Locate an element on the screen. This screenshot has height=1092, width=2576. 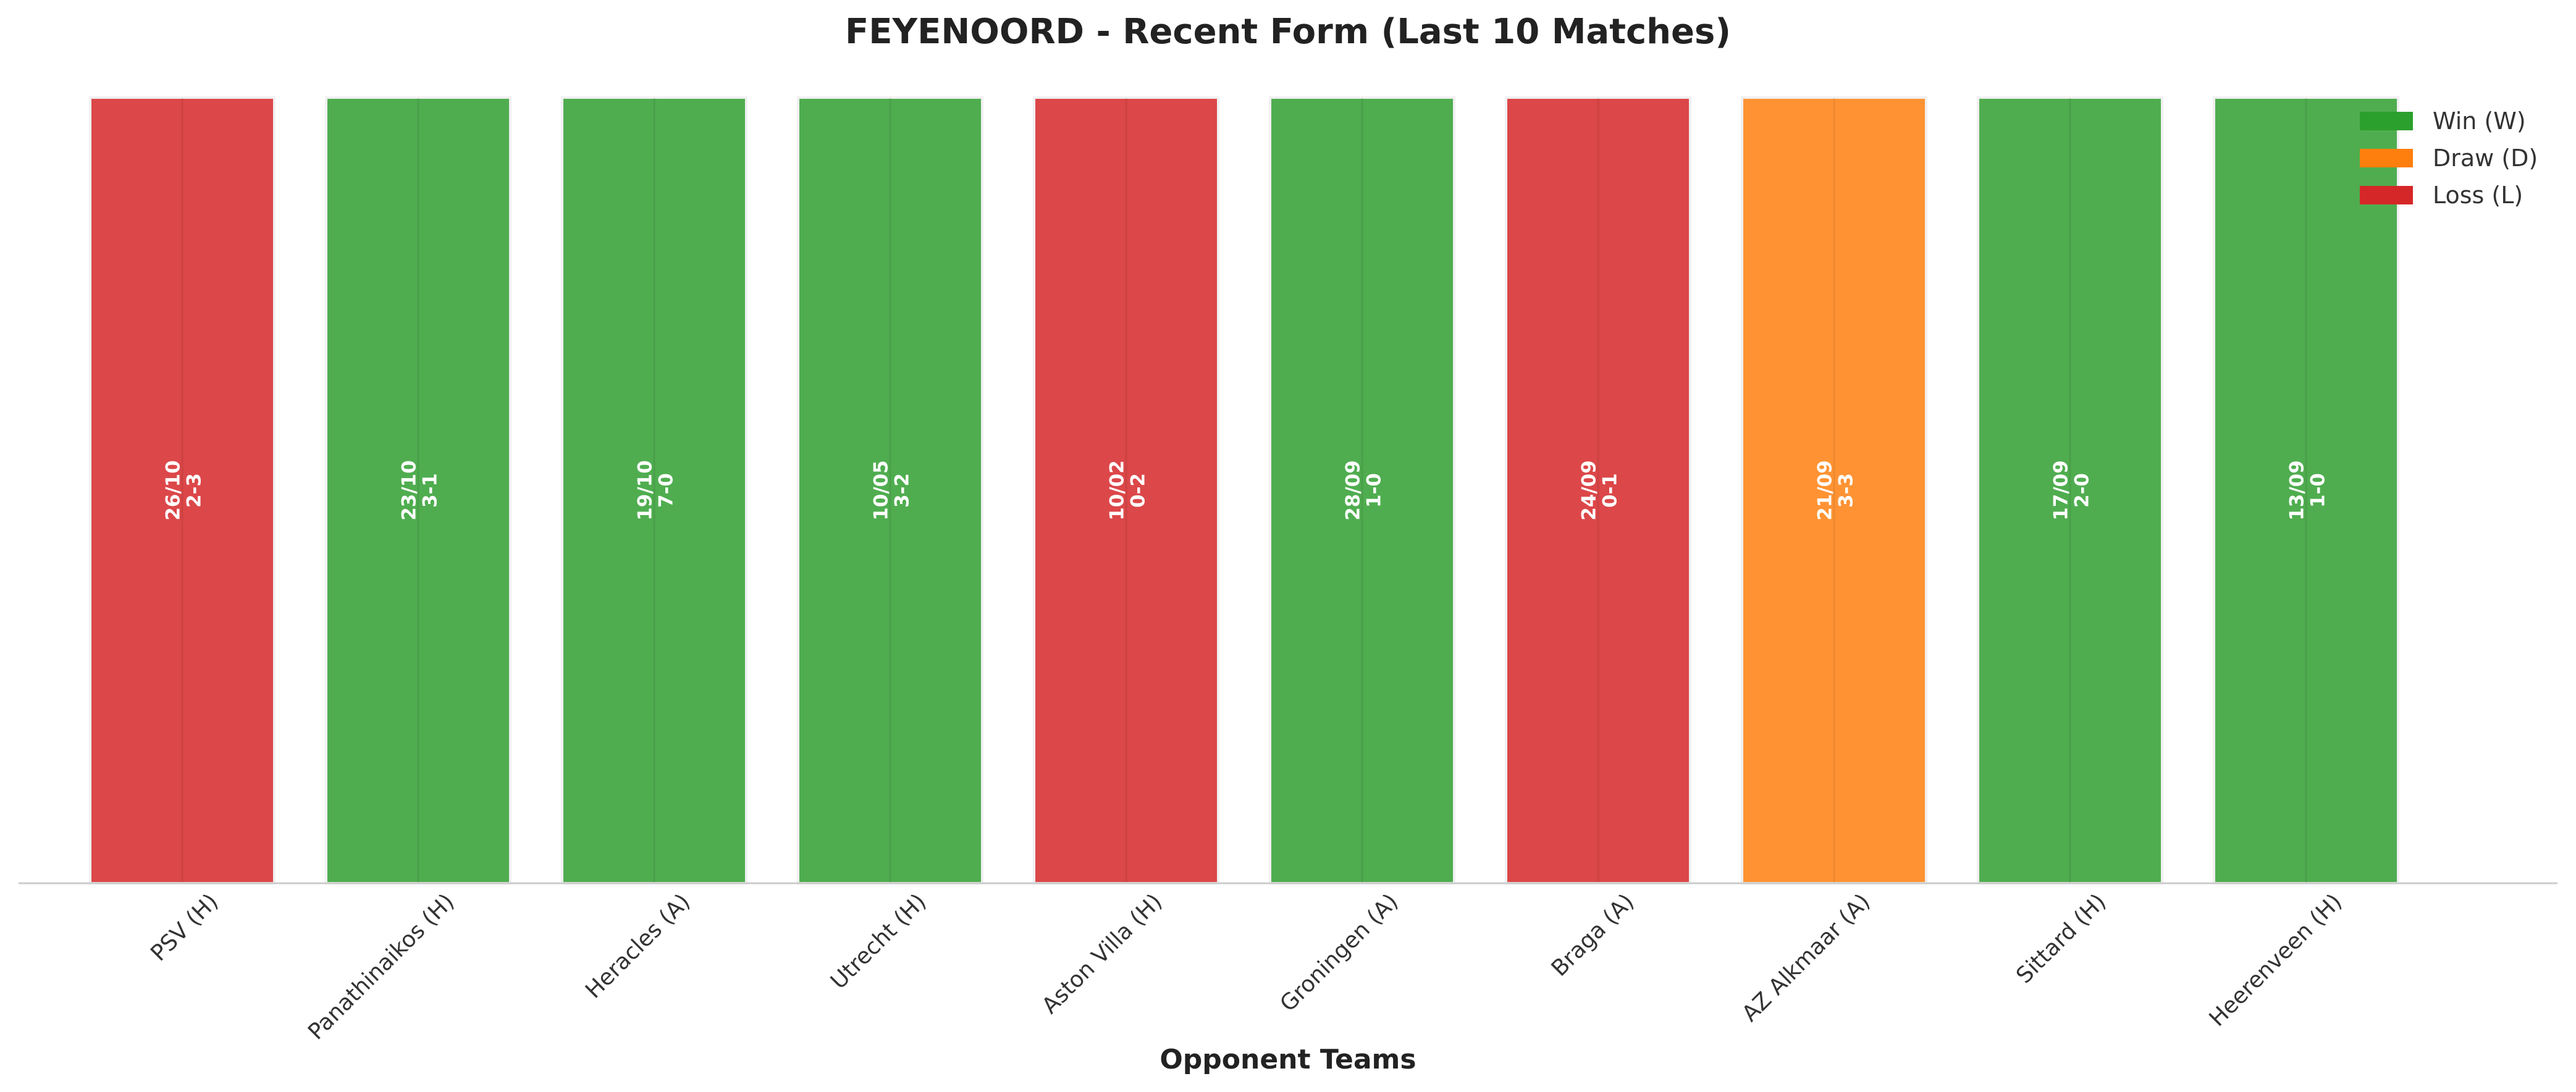
bar-score: 0-1 is located at coordinates (1610, 490).